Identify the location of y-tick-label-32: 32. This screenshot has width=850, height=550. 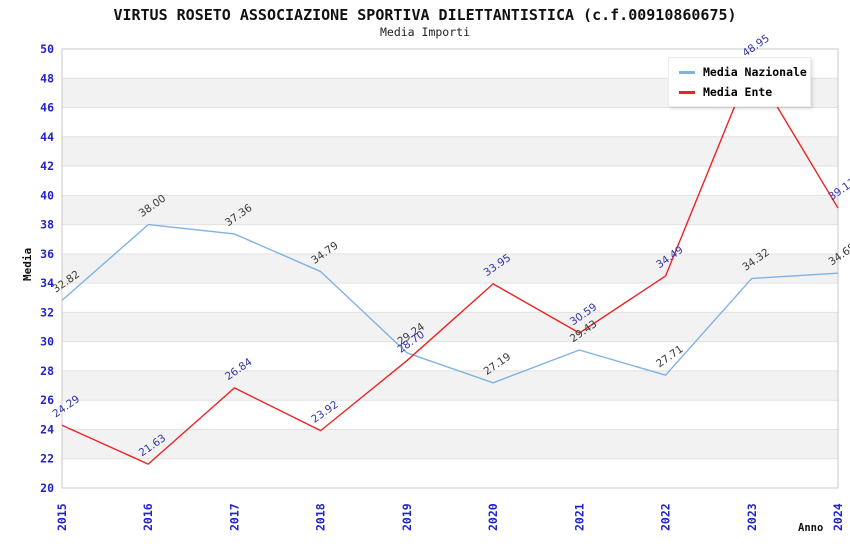
(47, 312).